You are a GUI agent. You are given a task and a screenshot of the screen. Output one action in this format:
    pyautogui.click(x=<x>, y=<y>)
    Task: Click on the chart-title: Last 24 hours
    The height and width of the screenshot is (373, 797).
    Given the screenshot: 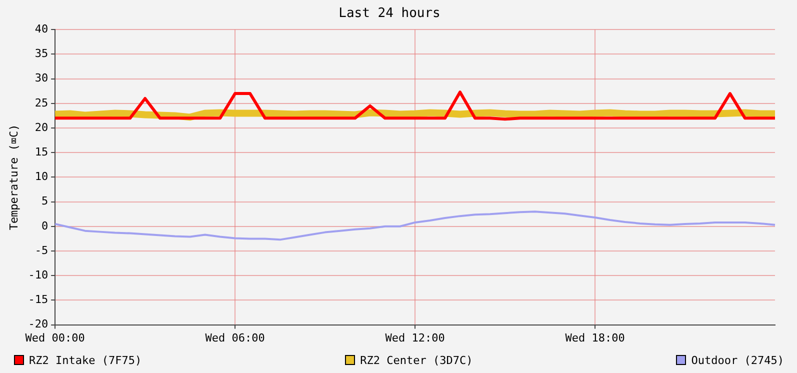 What is the action you would take?
    pyautogui.click(x=389, y=14)
    